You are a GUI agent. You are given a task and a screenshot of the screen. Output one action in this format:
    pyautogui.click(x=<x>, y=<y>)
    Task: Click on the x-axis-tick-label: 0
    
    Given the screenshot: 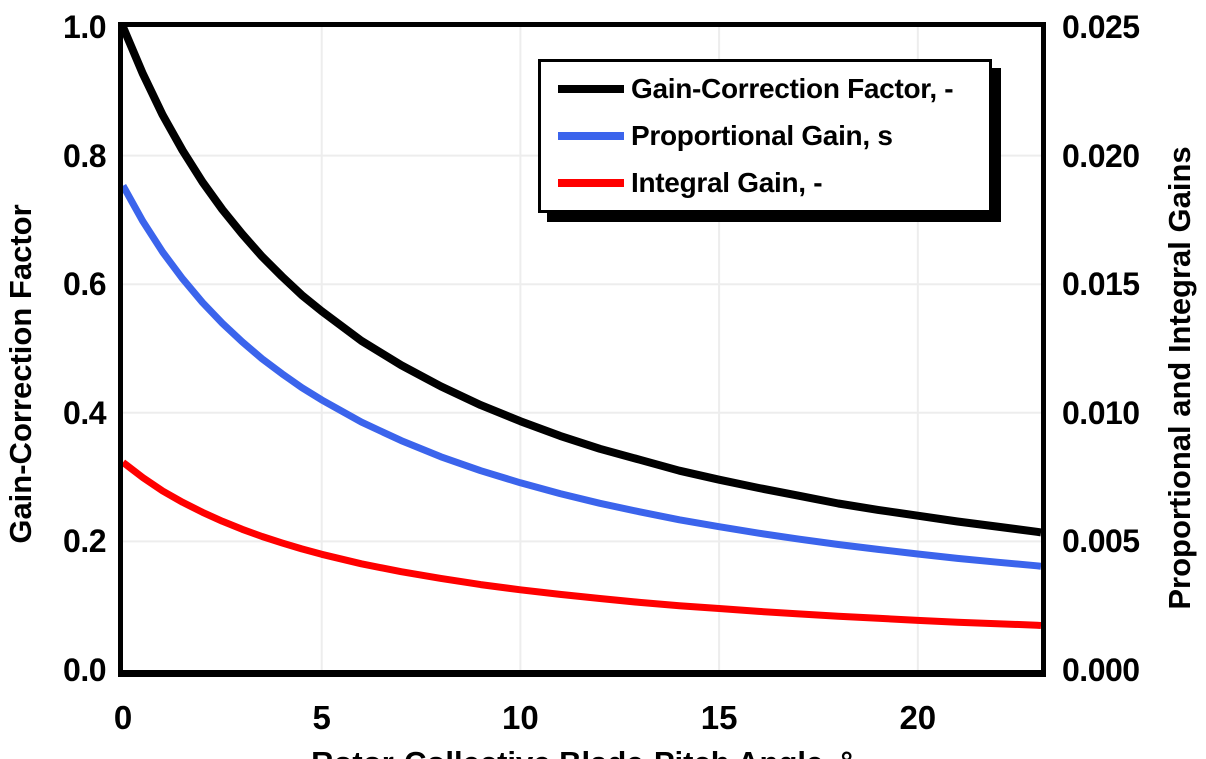 What is the action you would take?
    pyautogui.click(x=123, y=717)
    